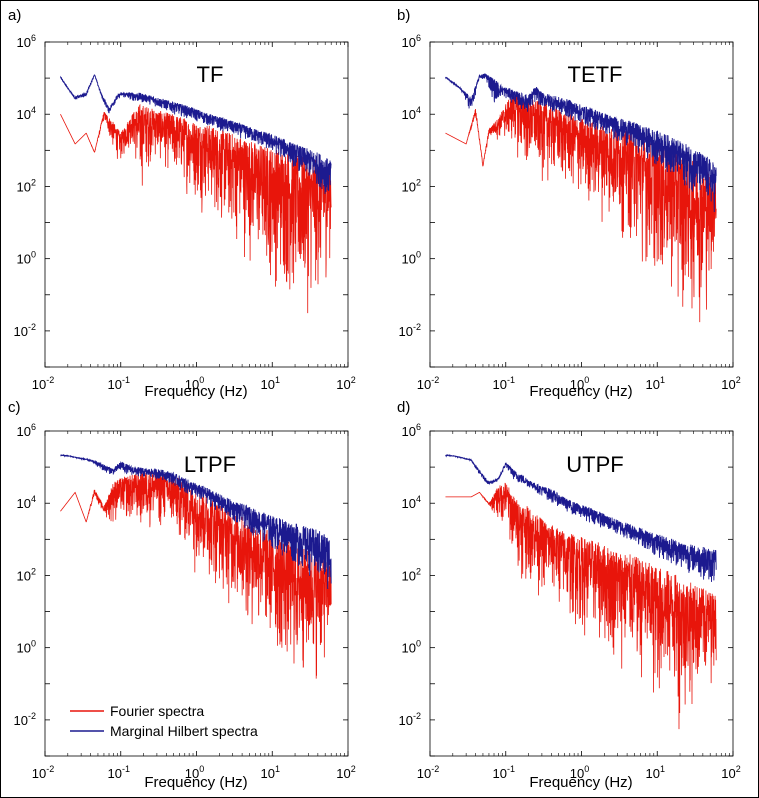 Image resolution: width=759 pixels, height=798 pixels. Describe the element at coordinates (594, 464) in the screenshot. I see `panel-d-title: UTPF` at that location.